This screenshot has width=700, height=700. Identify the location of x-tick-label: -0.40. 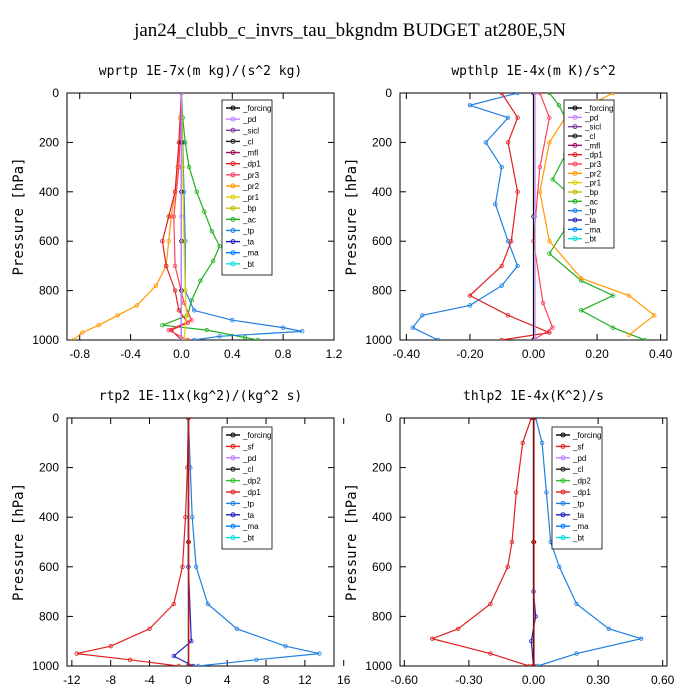
(407, 354).